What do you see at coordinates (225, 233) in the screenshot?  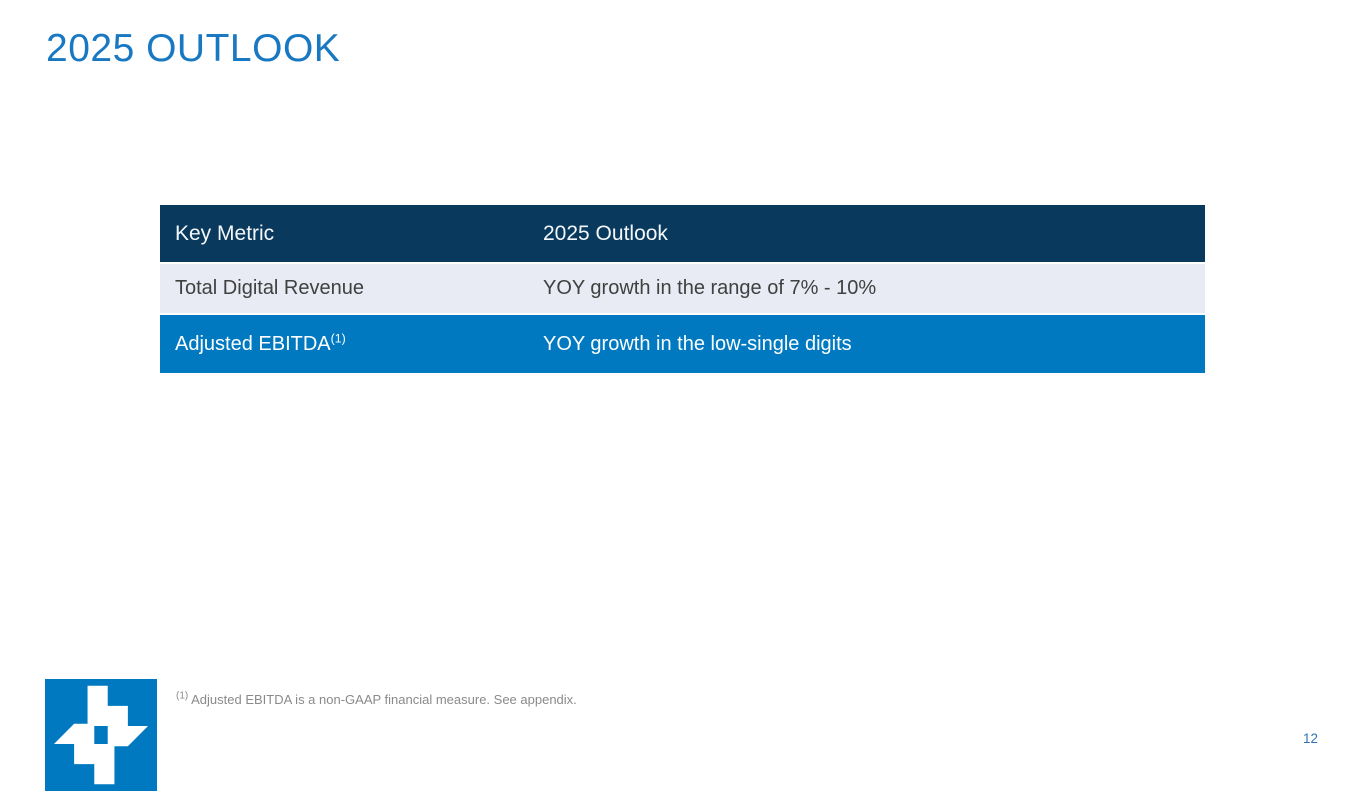 I see `header-cell-key-metric: Key Metric` at bounding box center [225, 233].